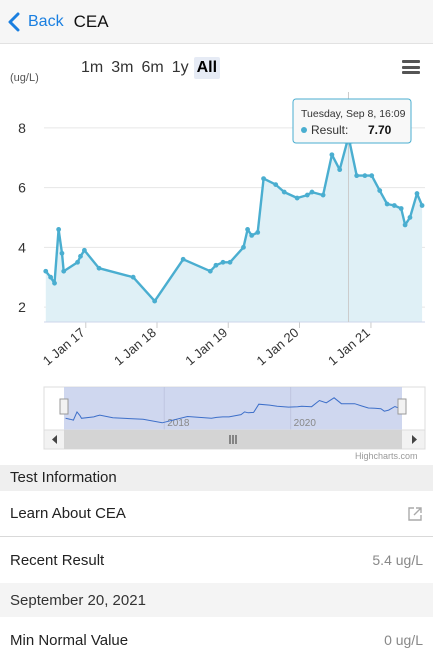  Describe the element at coordinates (46, 21) in the screenshot. I see `back-label: Back` at that location.